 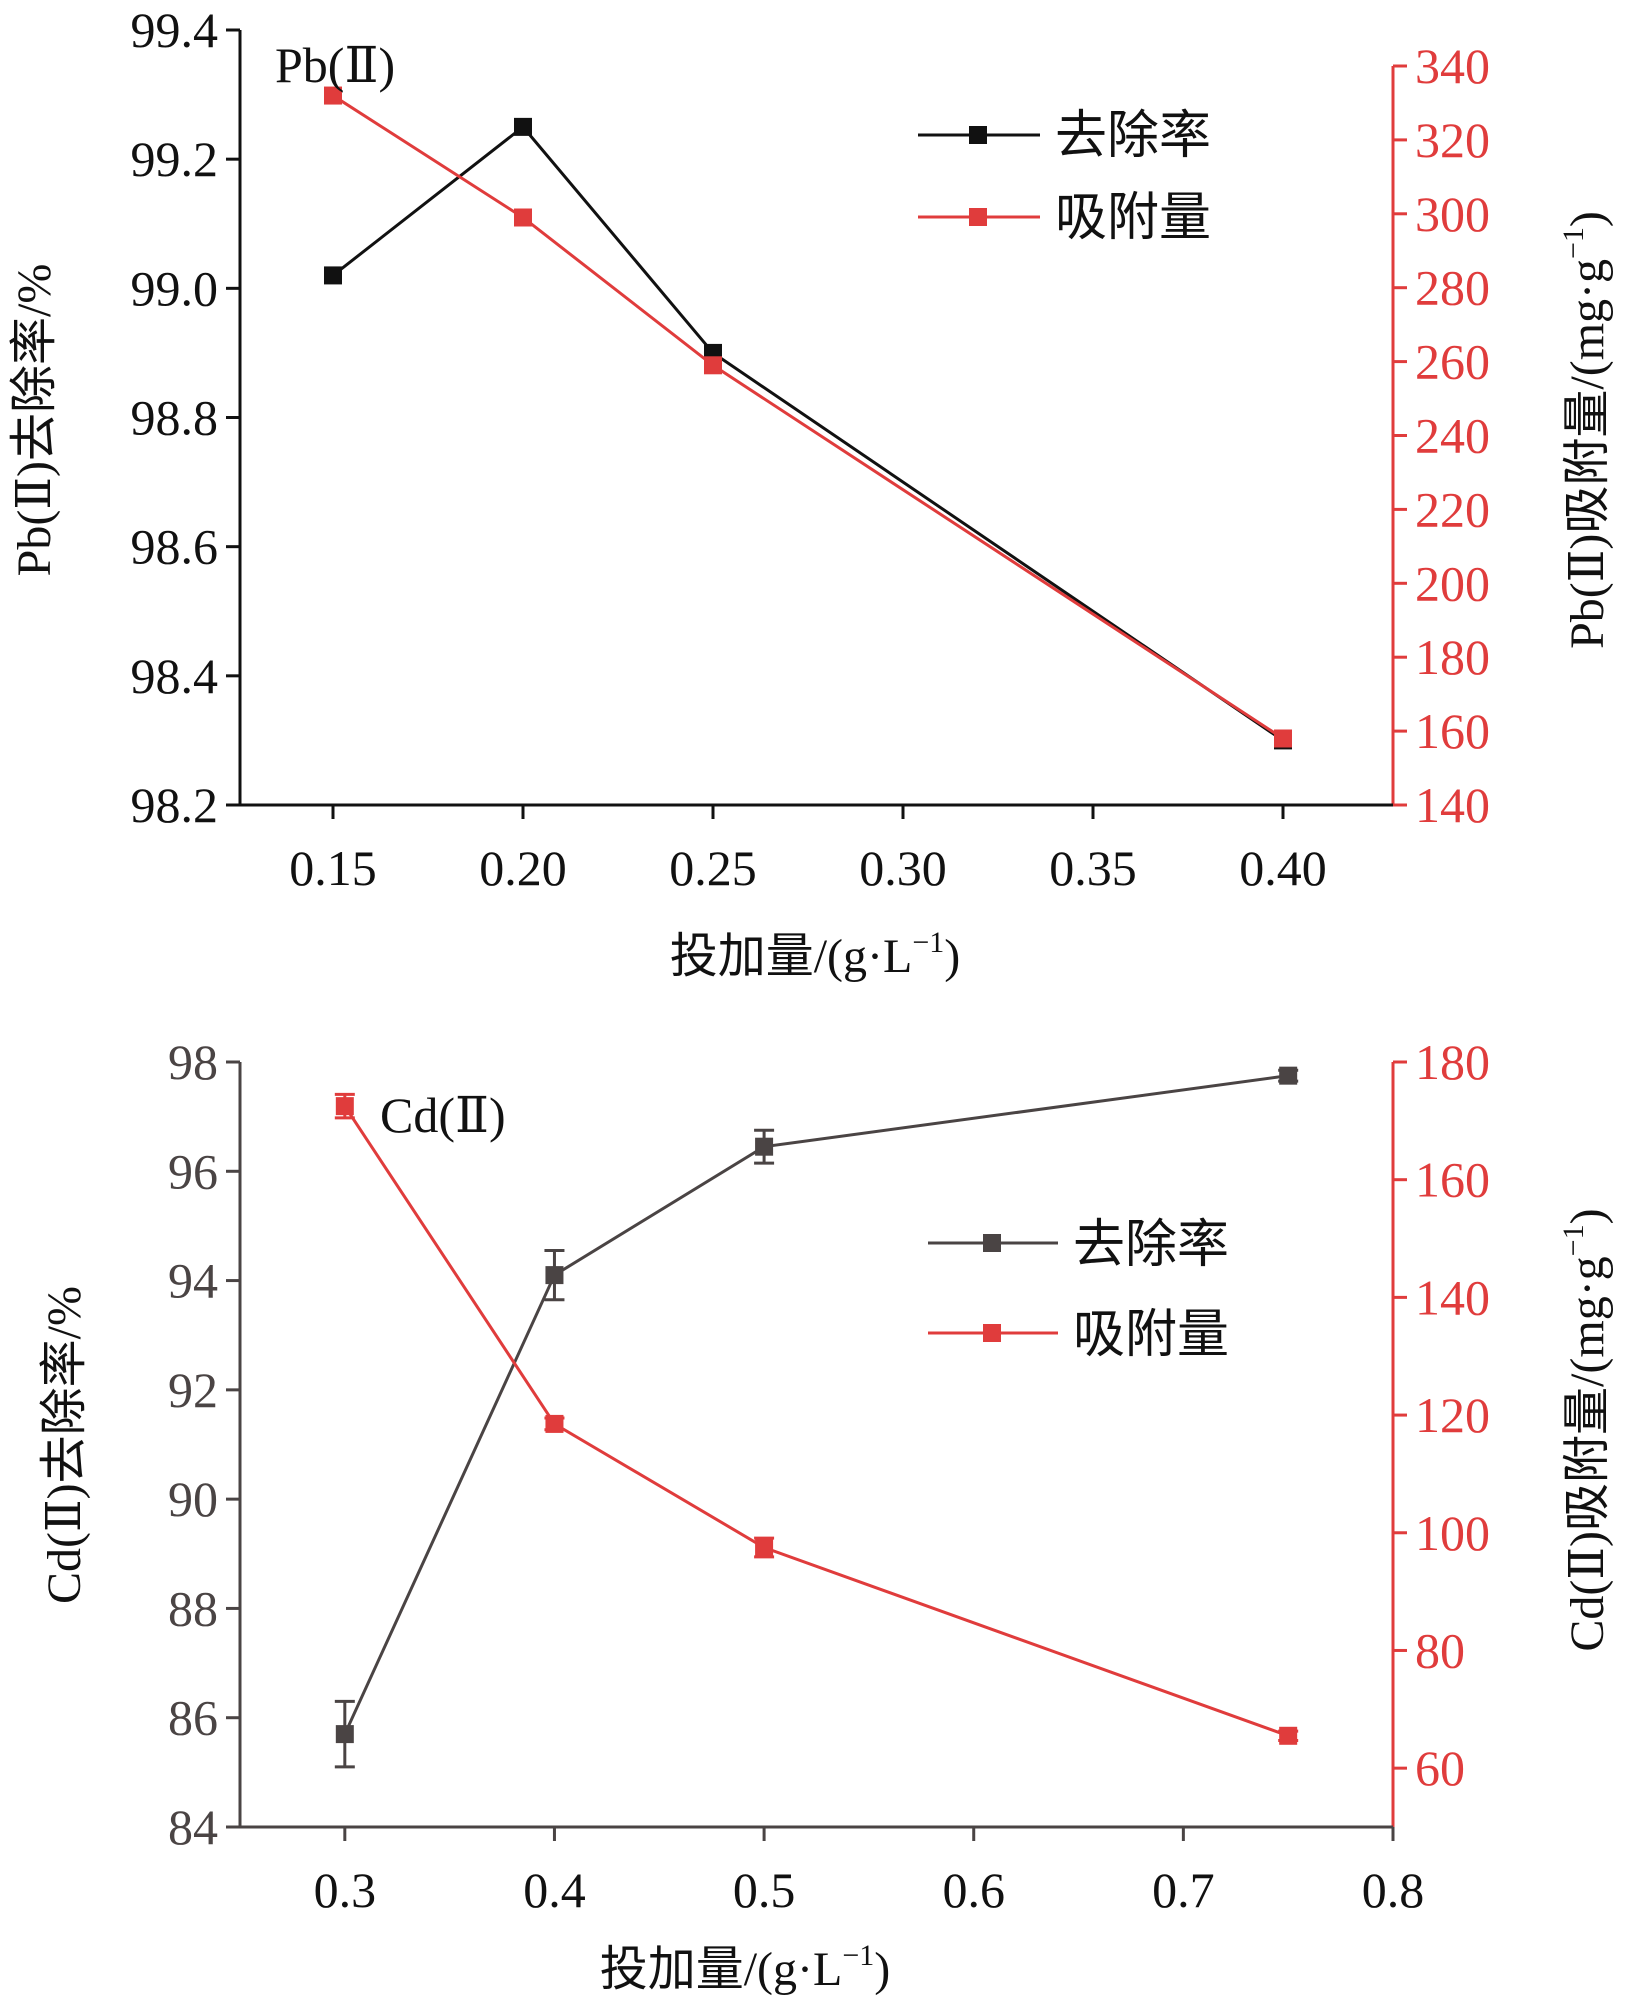 I want to click on pb-y-right-tick-label: 260, so click(x=1452, y=362).